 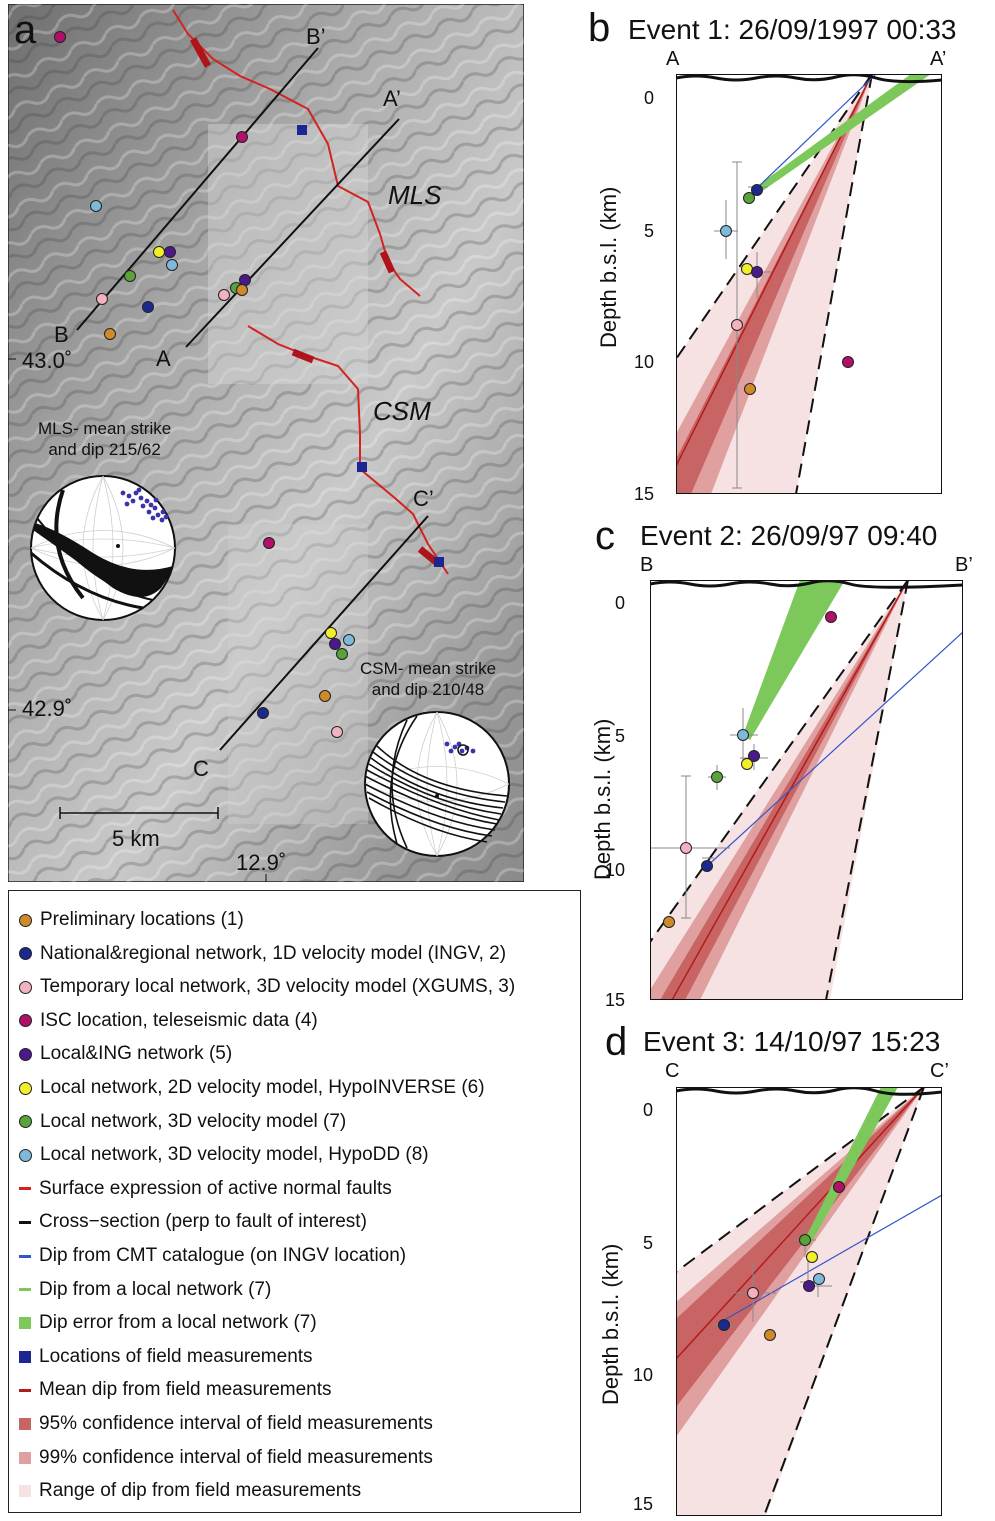 What do you see at coordinates (648, 1110) in the screenshot?
I see `panel-d-ytick-0: 0` at bounding box center [648, 1110].